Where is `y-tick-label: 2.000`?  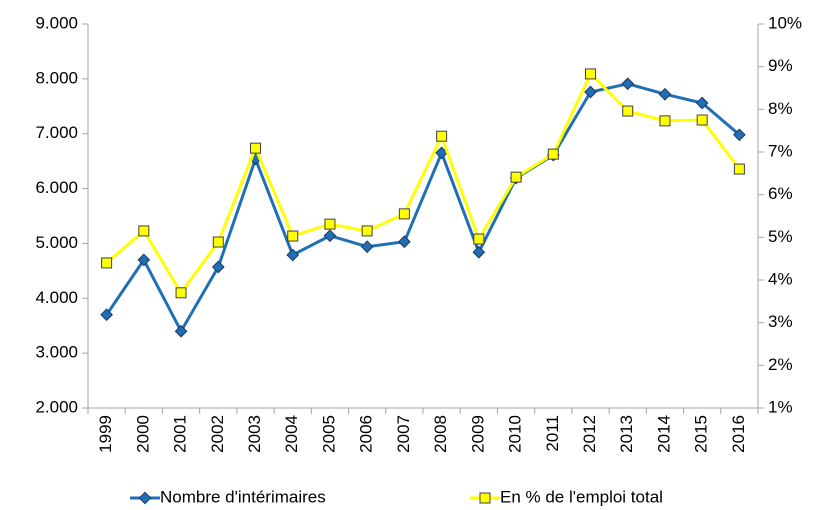 y-tick-label: 2.000 is located at coordinates (56, 406).